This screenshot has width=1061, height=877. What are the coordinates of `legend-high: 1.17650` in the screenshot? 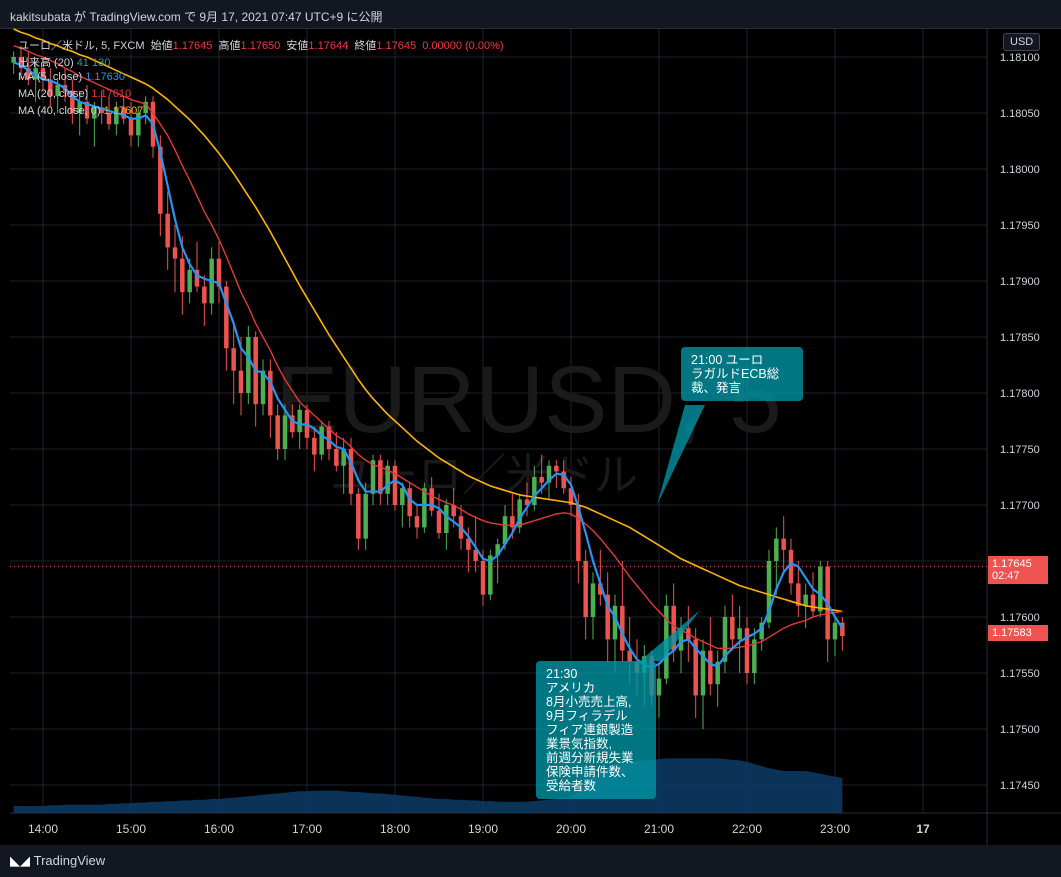 It's located at (260, 46).